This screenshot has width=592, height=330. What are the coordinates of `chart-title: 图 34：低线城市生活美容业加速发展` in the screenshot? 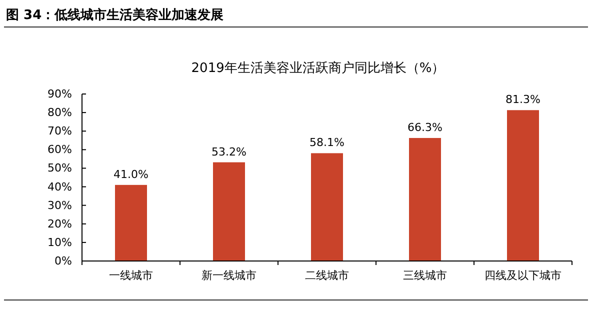 It's located at (115, 15).